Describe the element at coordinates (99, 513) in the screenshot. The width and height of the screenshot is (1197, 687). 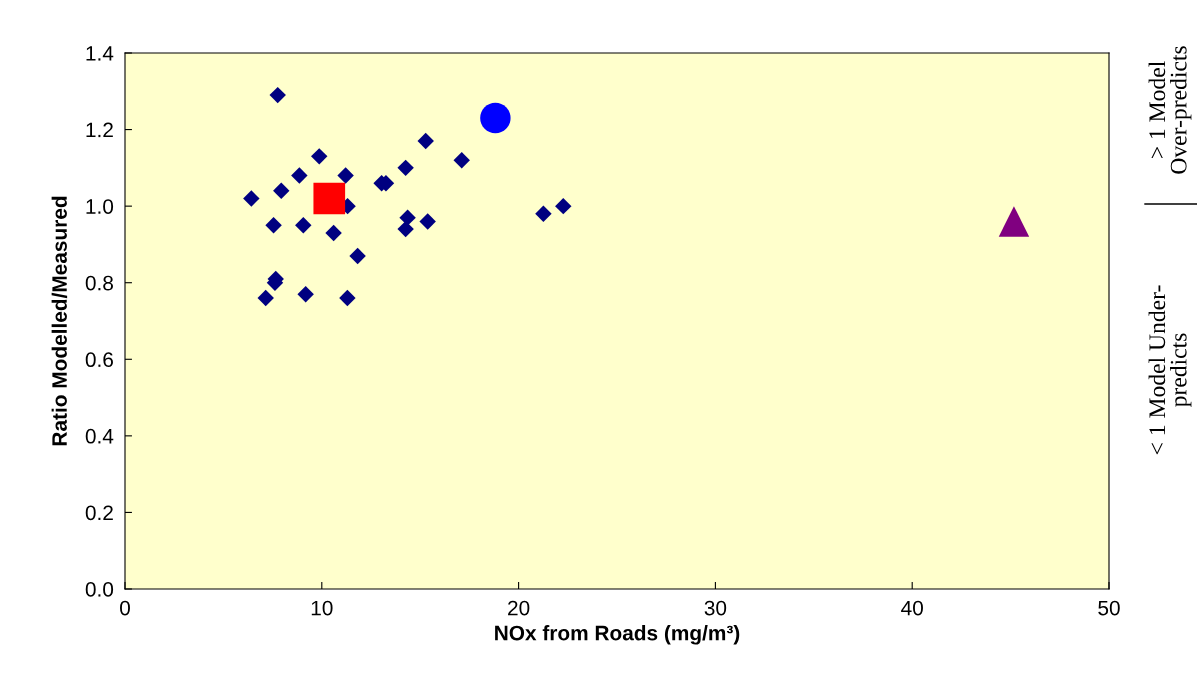
I see `y-tick-label: 0.2` at that location.